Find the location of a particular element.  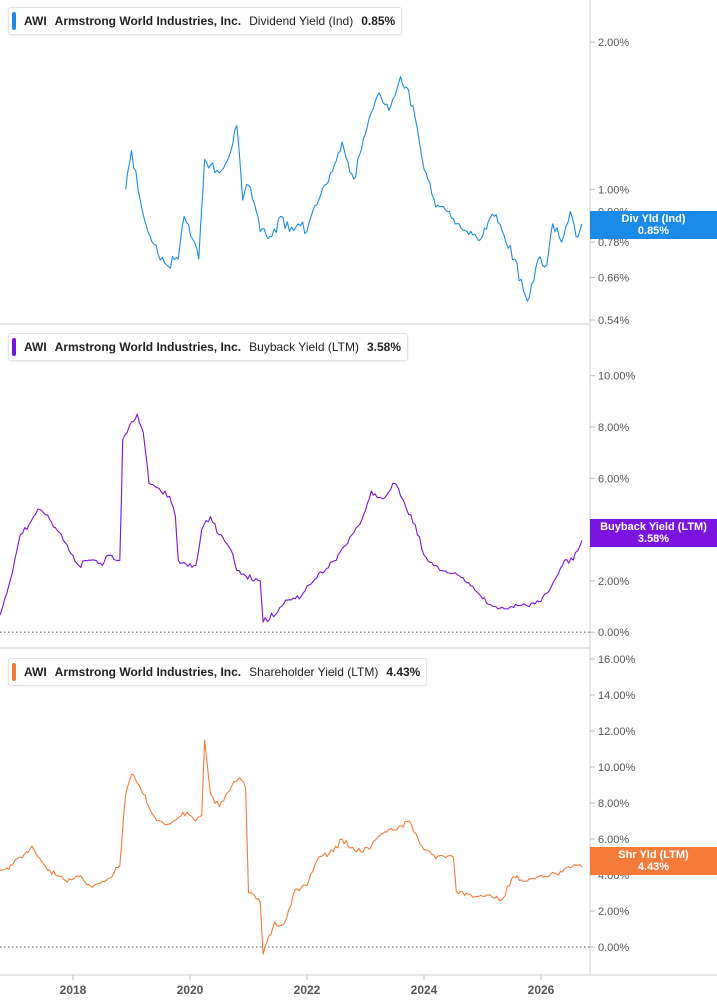

current-value-tag-shareholder: Shr Yld (LTM) 4.43% is located at coordinates (653, 861).